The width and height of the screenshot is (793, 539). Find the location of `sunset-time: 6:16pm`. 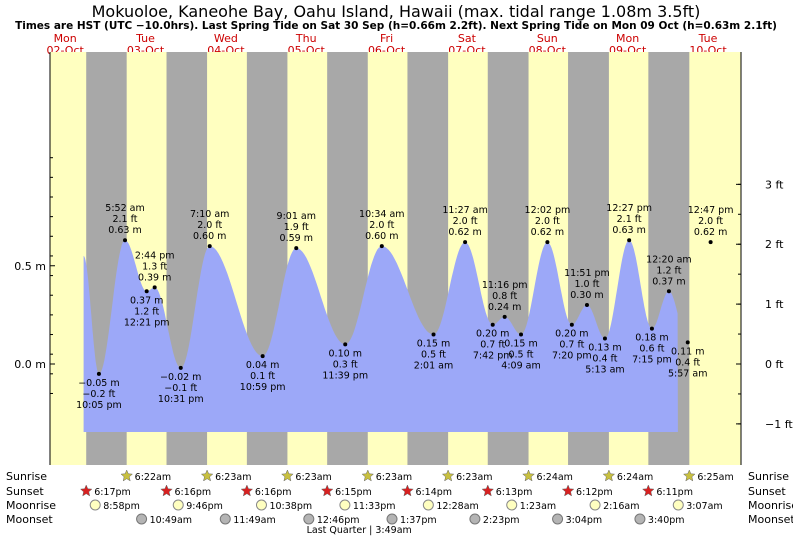

sunset-time: 6:16pm is located at coordinates (193, 492).